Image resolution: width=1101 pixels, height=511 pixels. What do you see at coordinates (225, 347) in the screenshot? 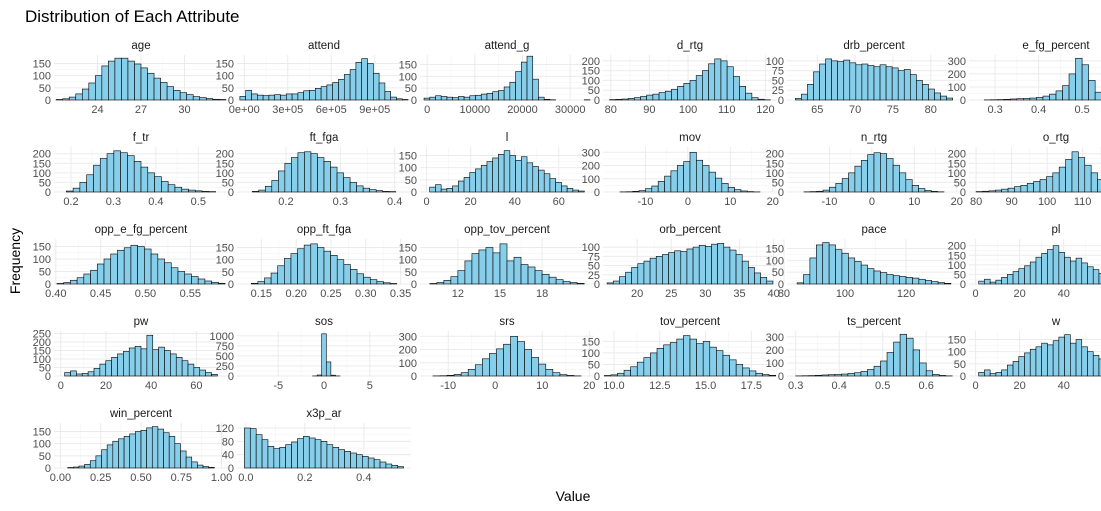
I see `y-tick-label: 750` at bounding box center [225, 347].